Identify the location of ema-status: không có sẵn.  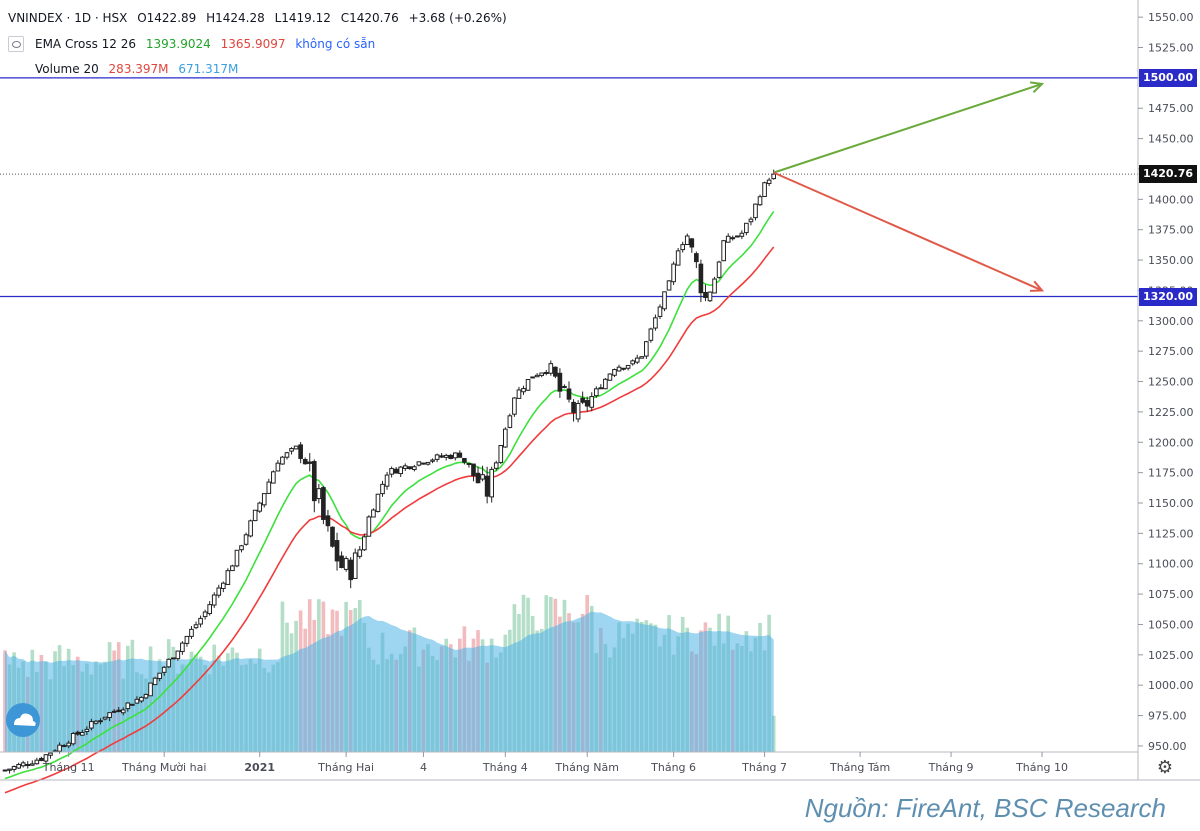
(335, 44).